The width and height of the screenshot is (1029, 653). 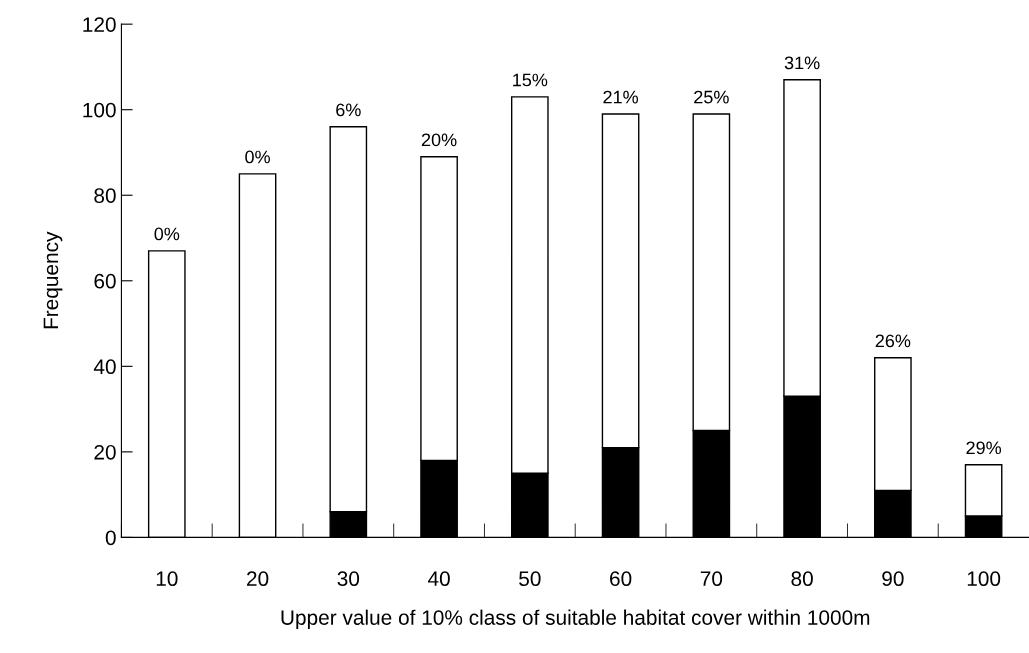 What do you see at coordinates (530, 579) in the screenshot?
I see `x-tick-label: 50` at bounding box center [530, 579].